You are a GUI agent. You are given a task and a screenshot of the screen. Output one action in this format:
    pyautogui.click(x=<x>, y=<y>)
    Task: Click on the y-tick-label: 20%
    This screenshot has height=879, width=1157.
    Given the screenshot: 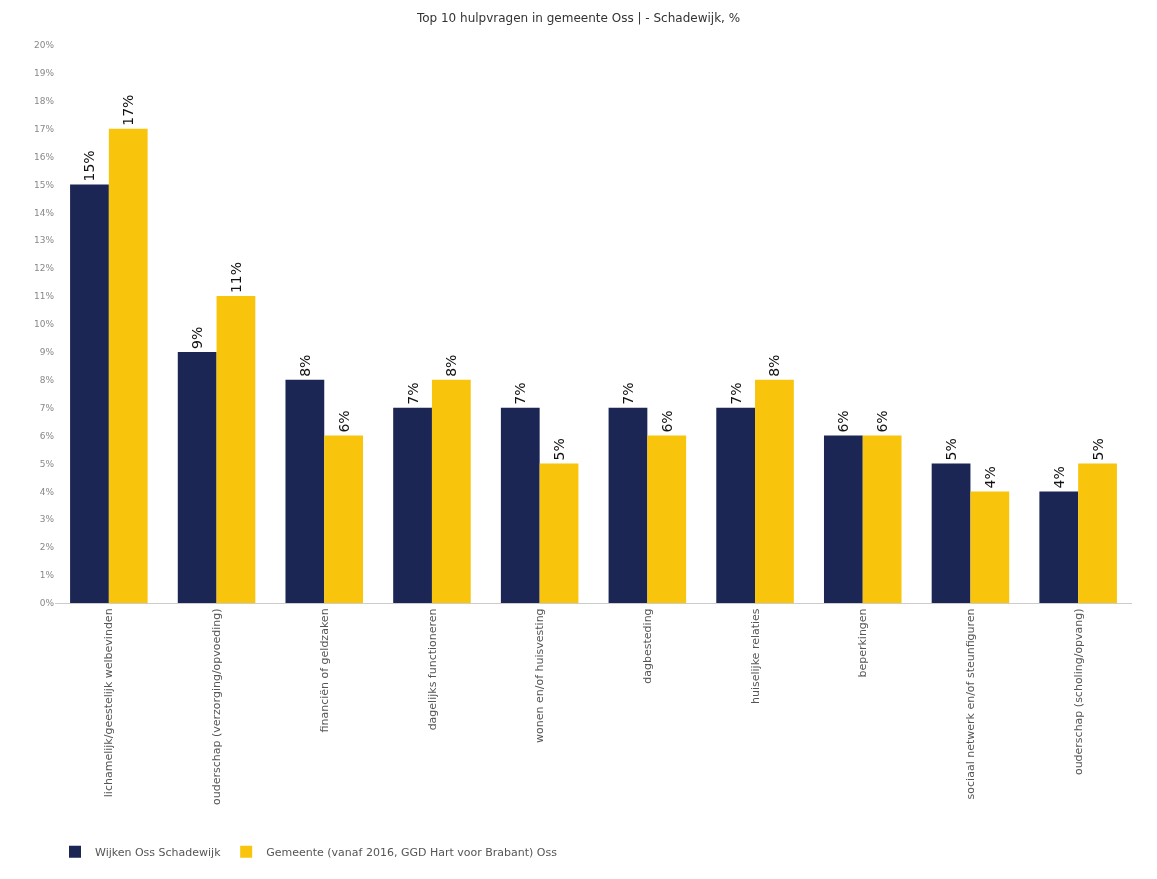 What is the action you would take?
    pyautogui.click(x=44, y=45)
    